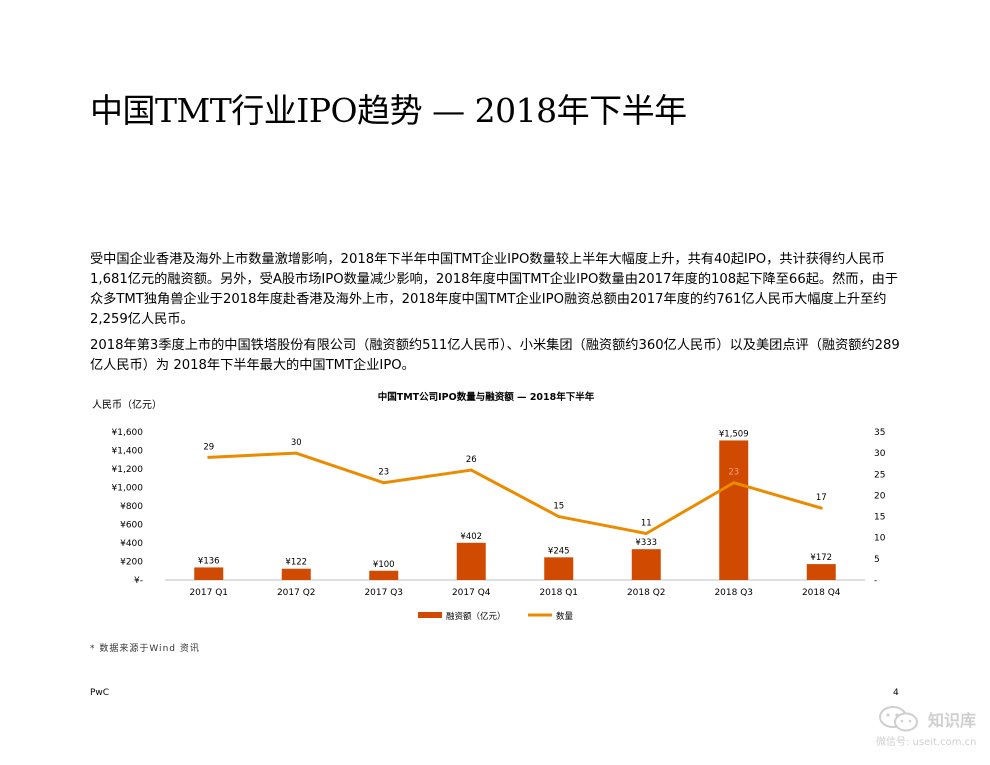 The width and height of the screenshot is (990, 765). I want to click on page-number: 4, so click(896, 693).